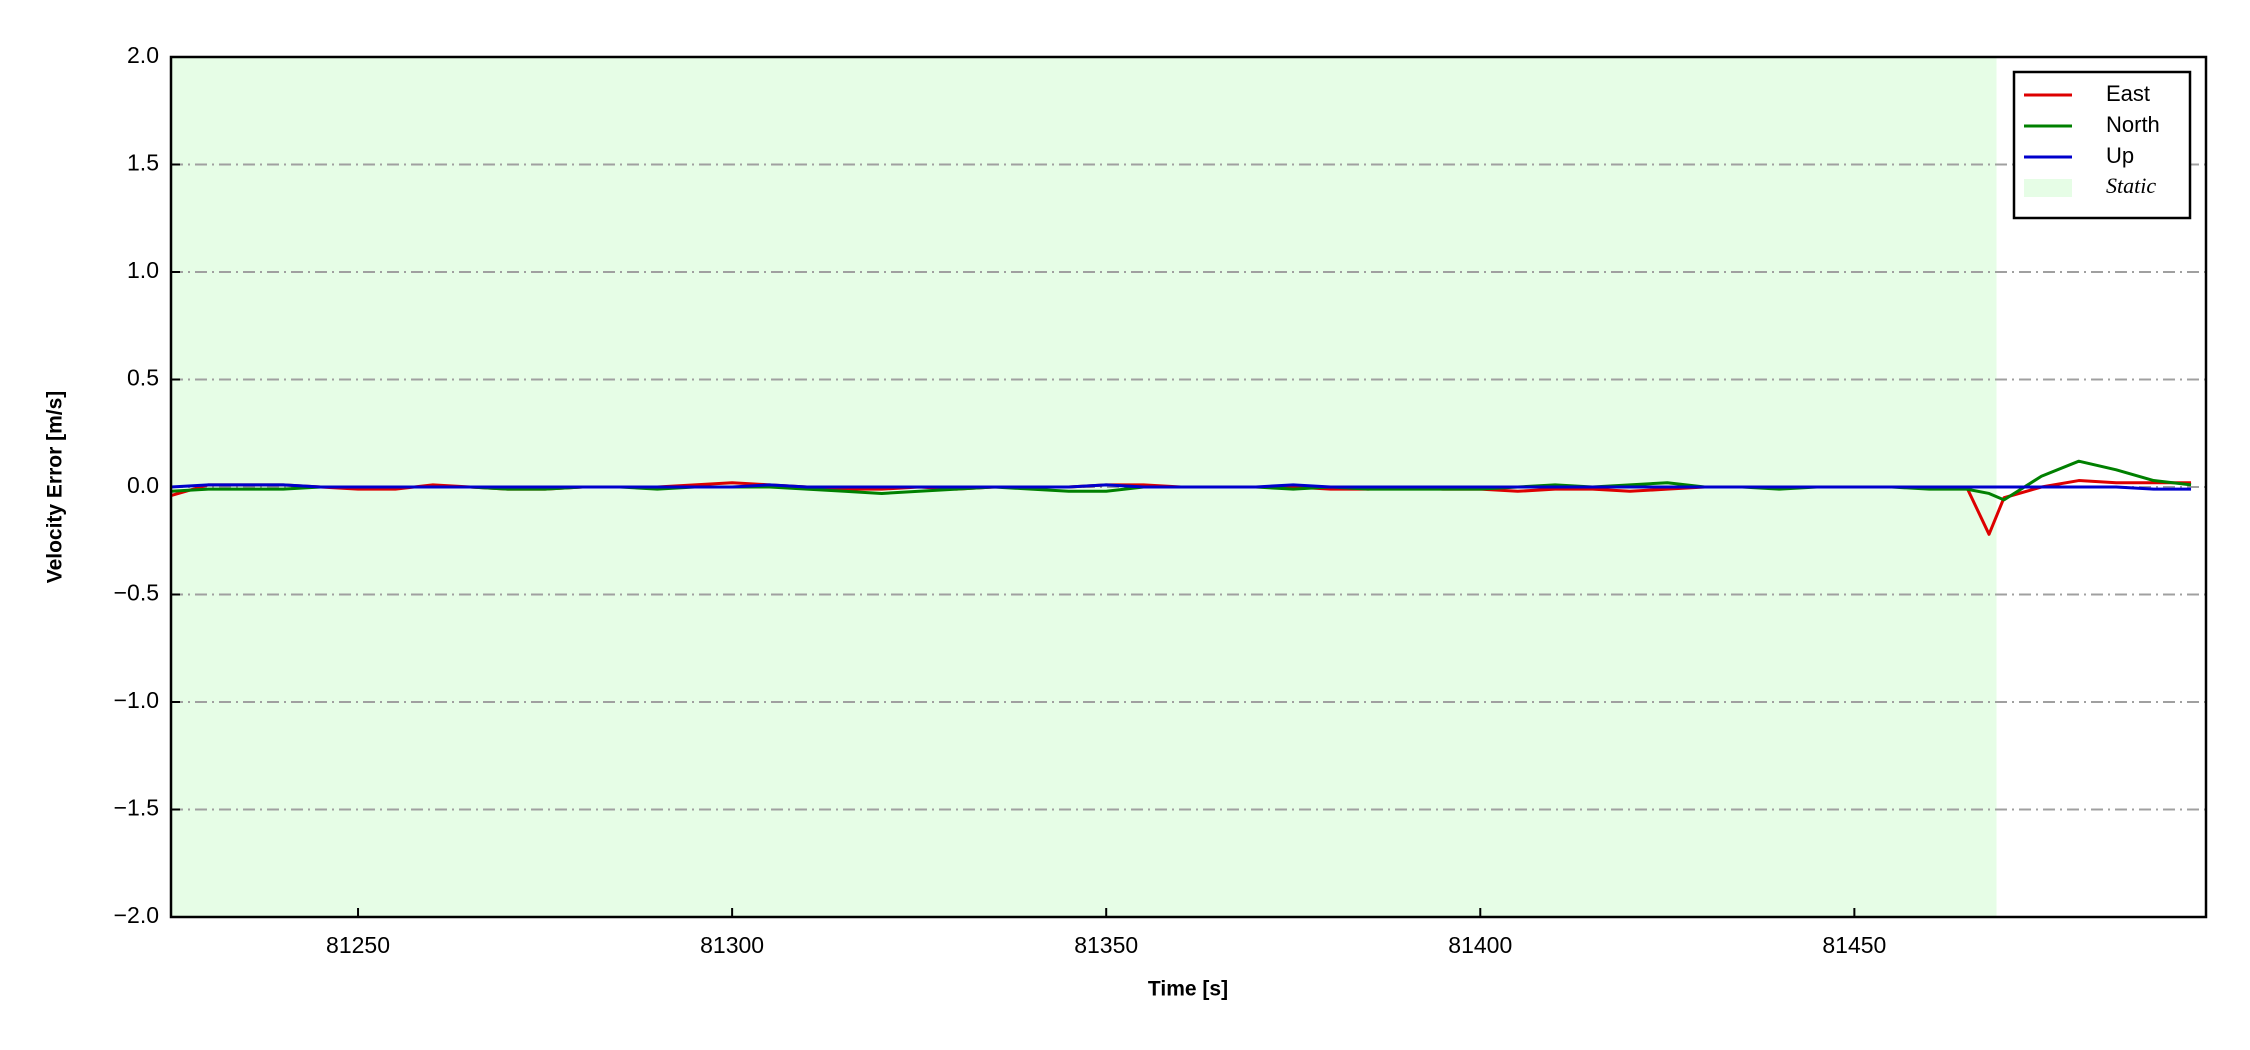  Describe the element at coordinates (2048, 188) in the screenshot. I see `legend-swatch` at that location.